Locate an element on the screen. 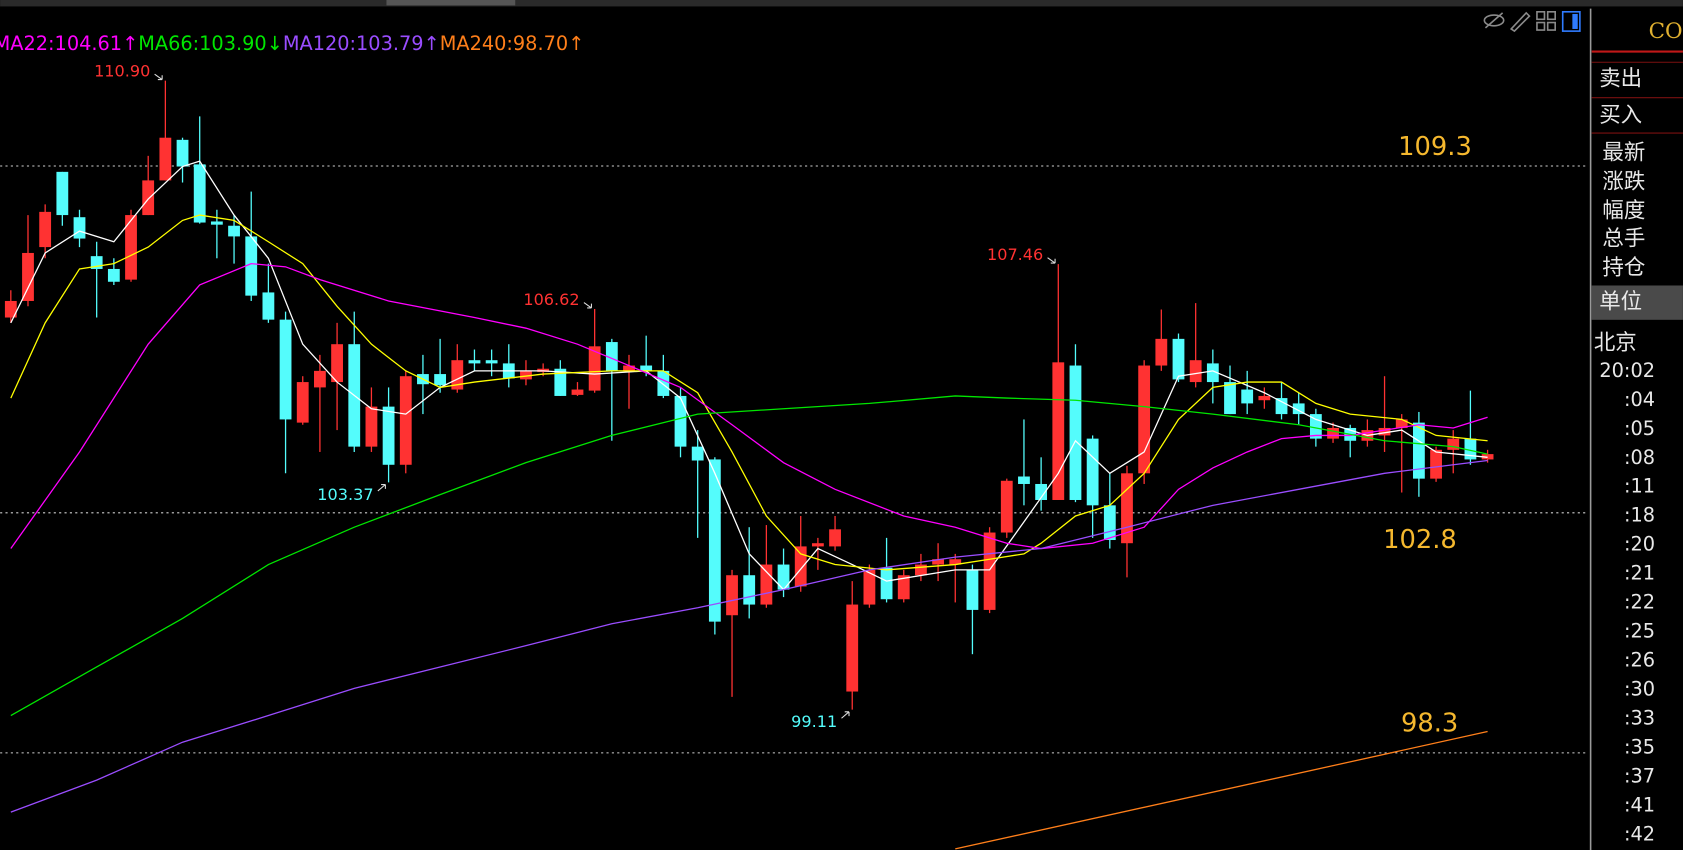 The image size is (1683, 850). time-label: :35 is located at coordinates (1639, 747).